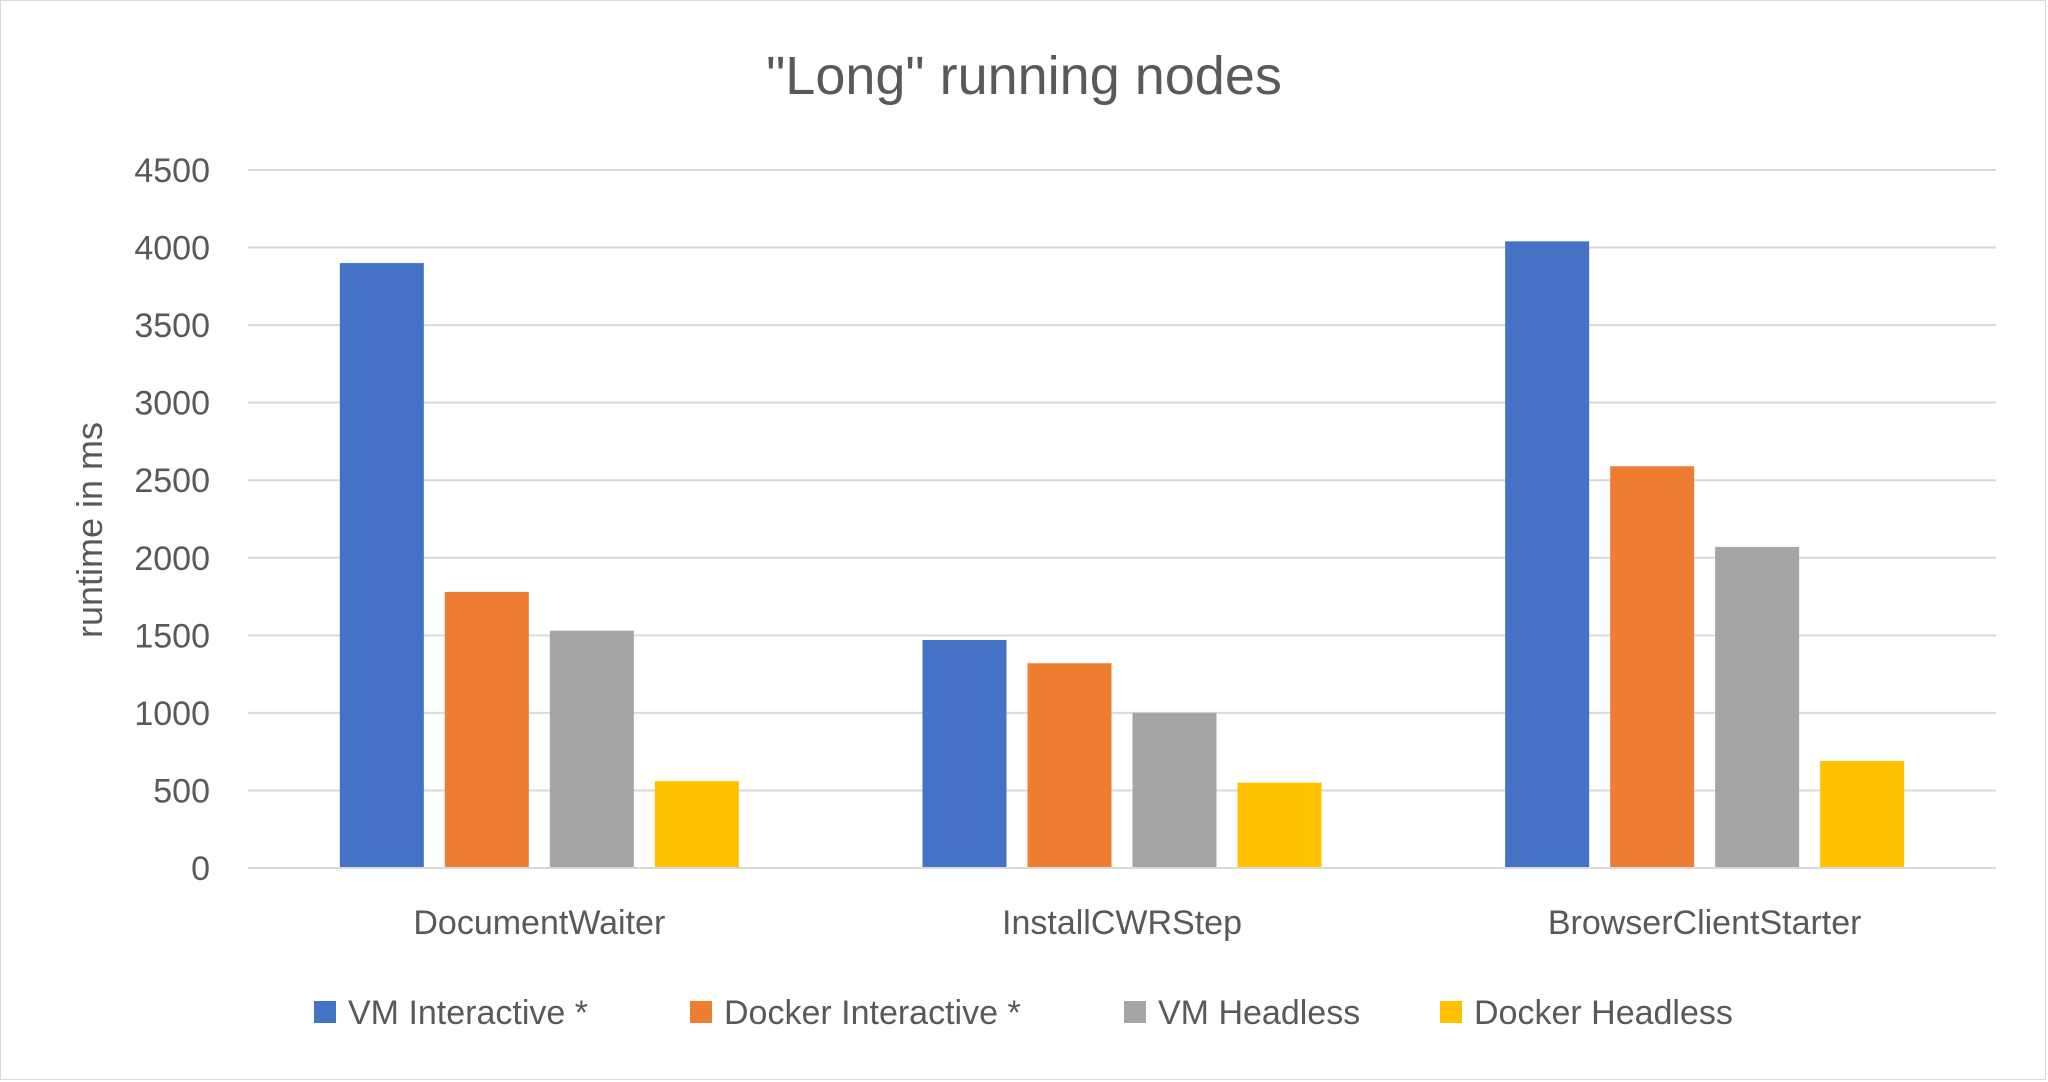 This screenshot has width=2048, height=1082. Describe the element at coordinates (89, 530) in the screenshot. I see `y-axis-title: runtime in ms` at that location.